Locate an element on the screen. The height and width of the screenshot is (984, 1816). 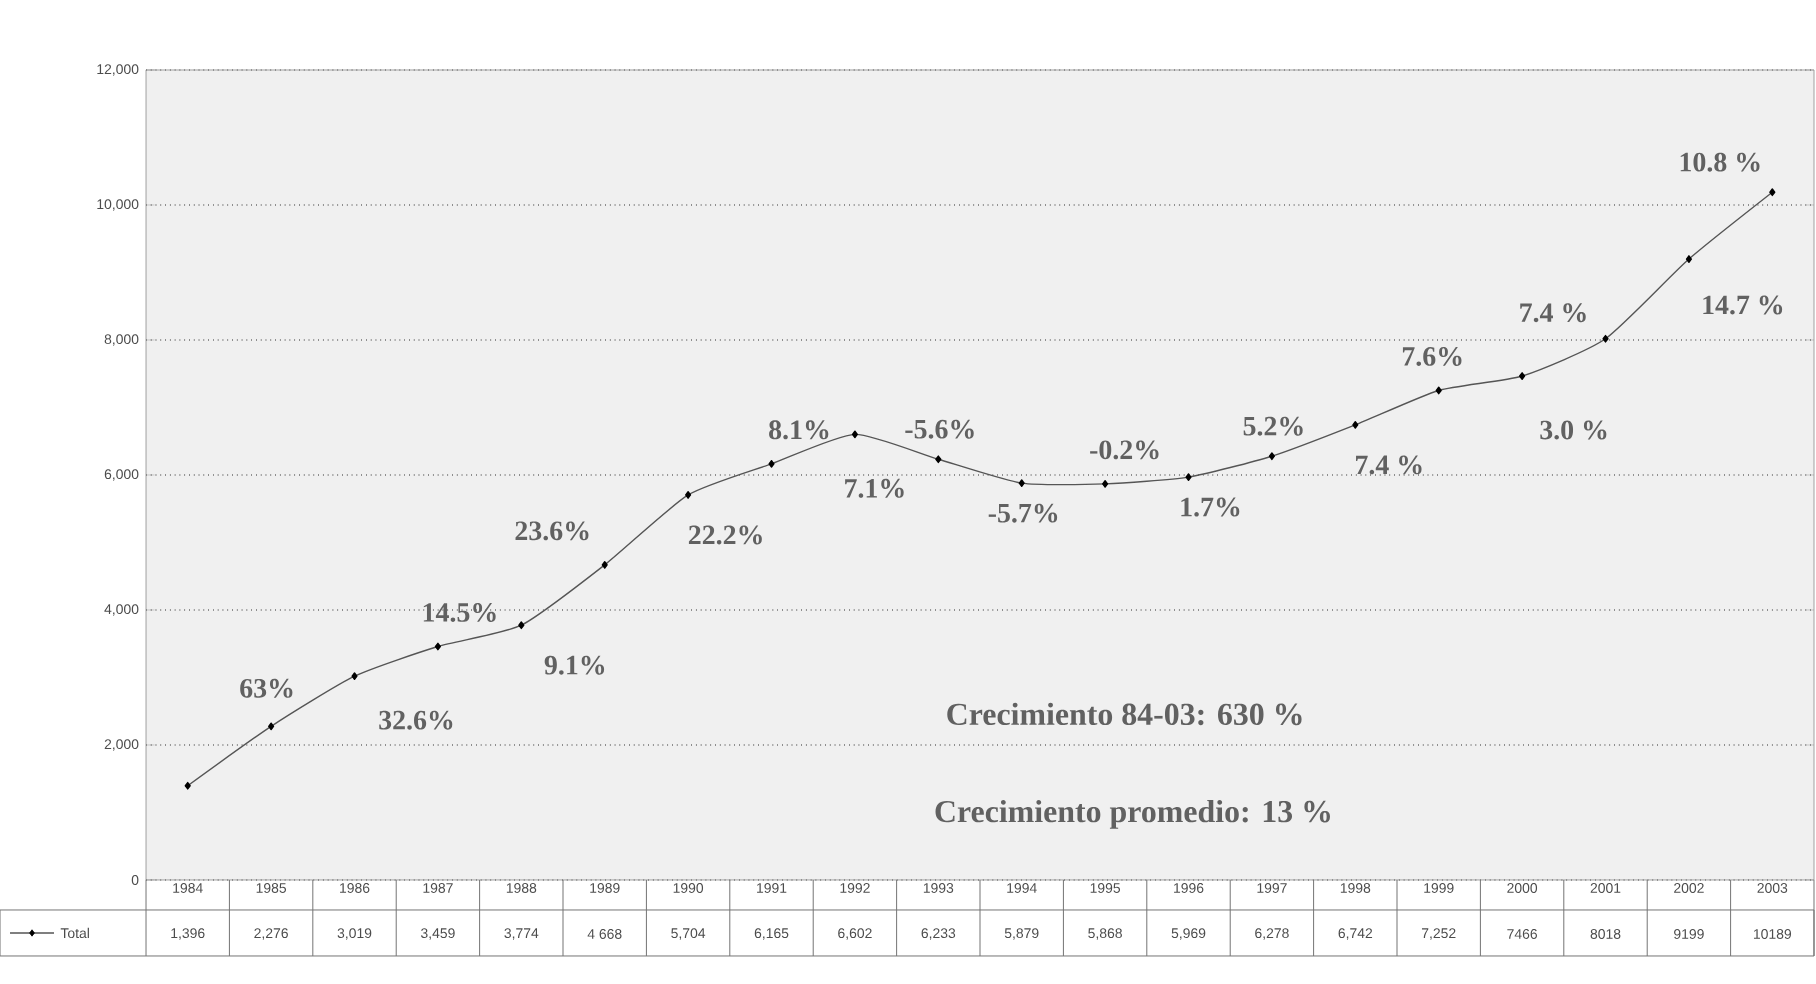
annotation: 3.0 % is located at coordinates (1573, 430).